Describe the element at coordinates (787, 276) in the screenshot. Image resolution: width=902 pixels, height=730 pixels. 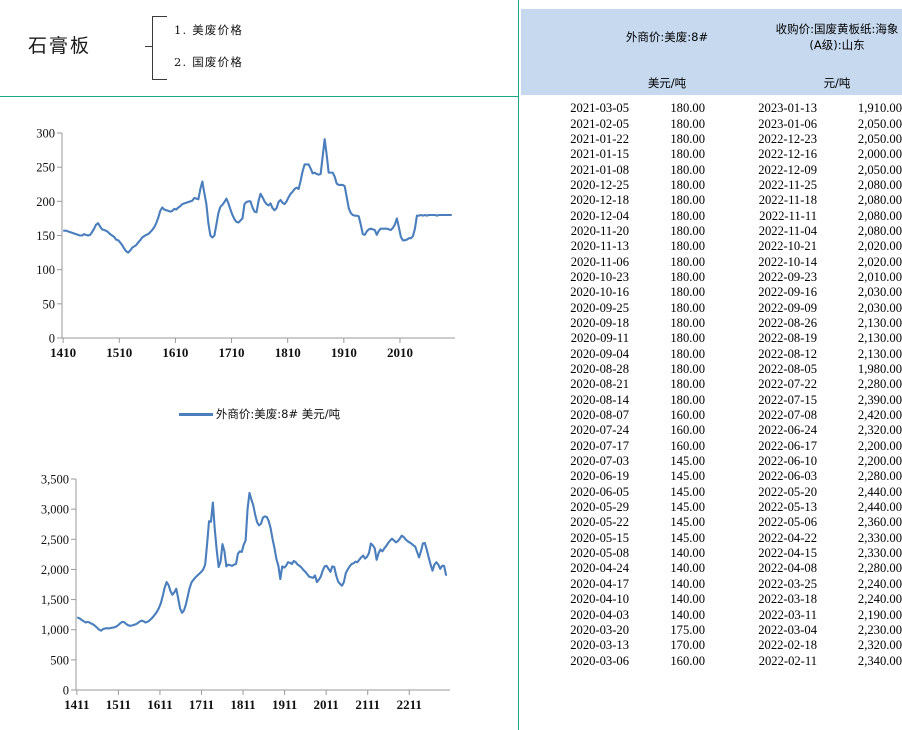
I see `cell-date-series2: 2022-09-23` at that location.